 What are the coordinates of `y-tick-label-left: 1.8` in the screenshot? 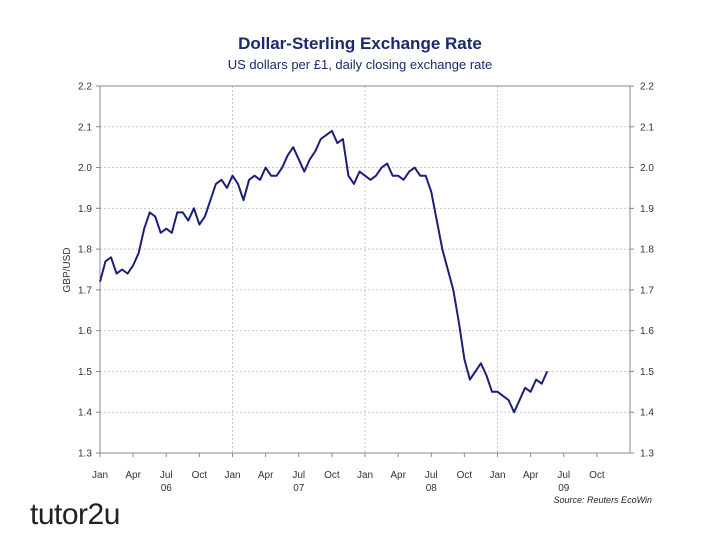 It's located at (85, 250).